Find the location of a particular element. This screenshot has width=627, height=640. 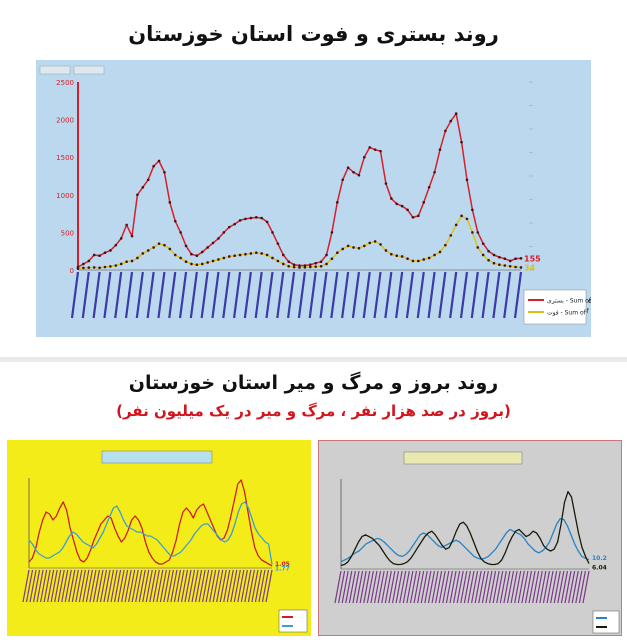

mortality-chart: 10.2 6.04 is located at coordinates (470, 538).